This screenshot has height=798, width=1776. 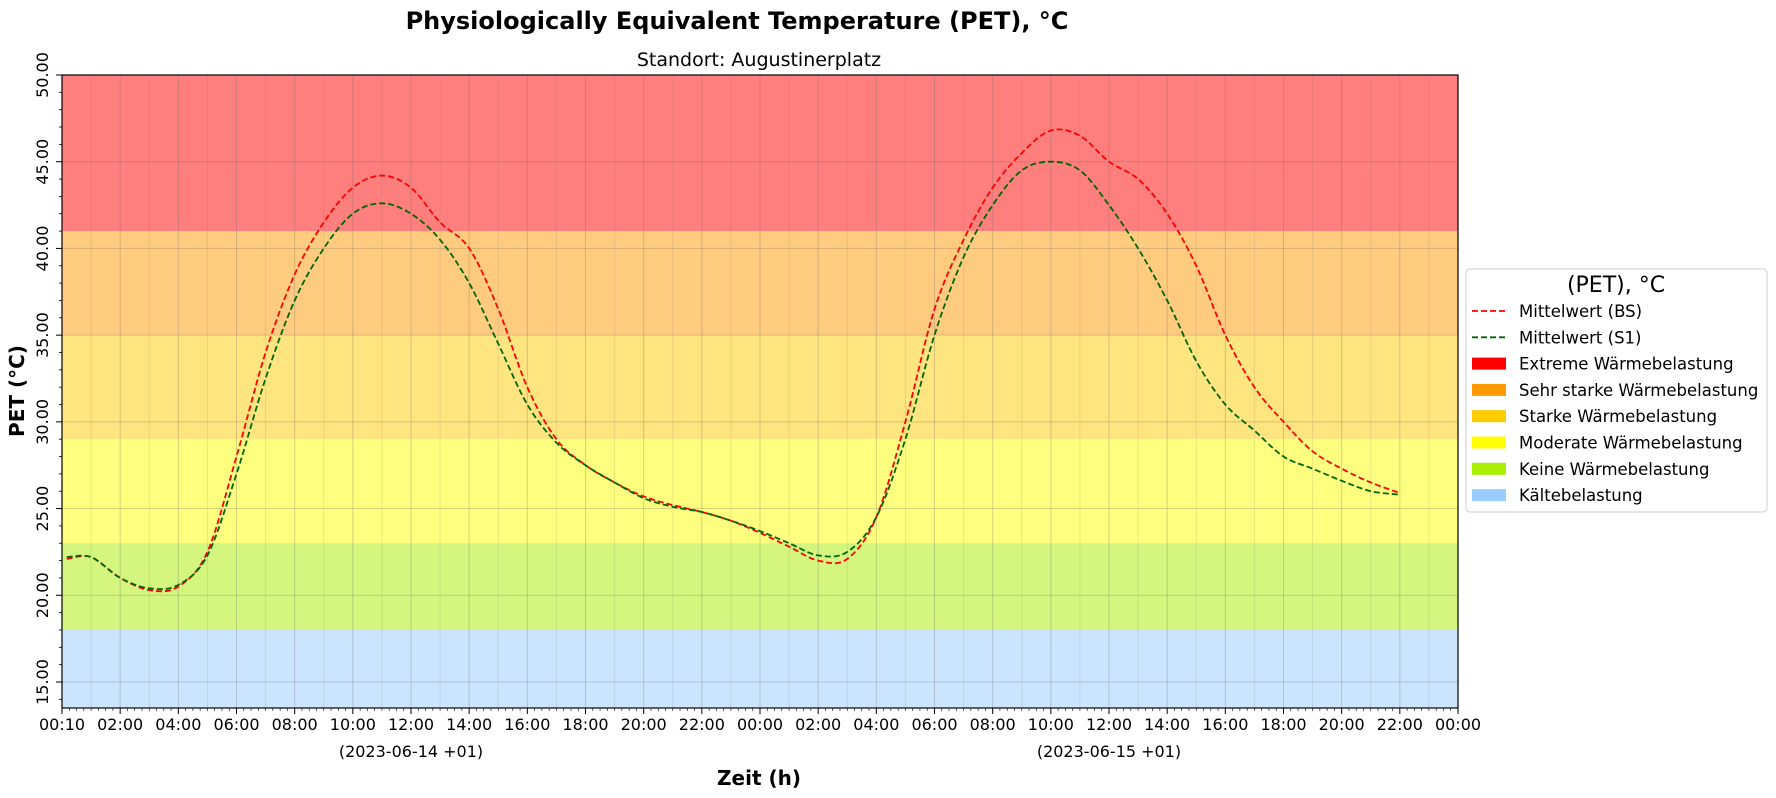 I want to click on y-tick-label-6: 45.00, so click(x=42, y=162).